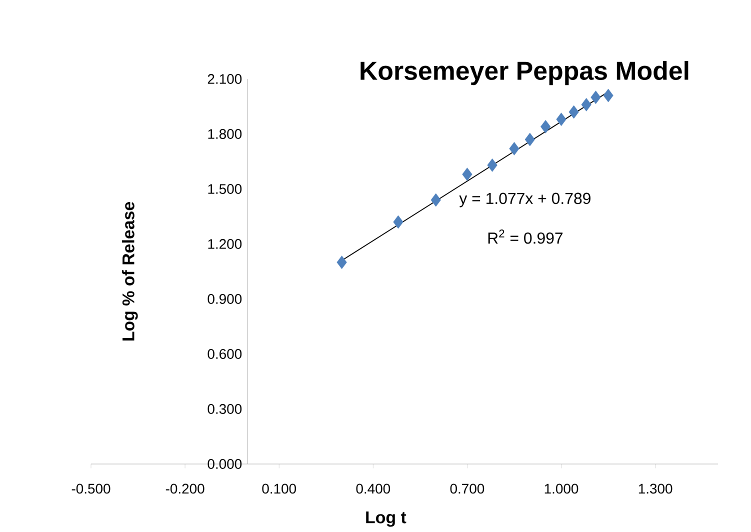 The width and height of the screenshot is (751, 532). What do you see at coordinates (225, 79) in the screenshot?
I see `y-tick-label: 2.100` at bounding box center [225, 79].